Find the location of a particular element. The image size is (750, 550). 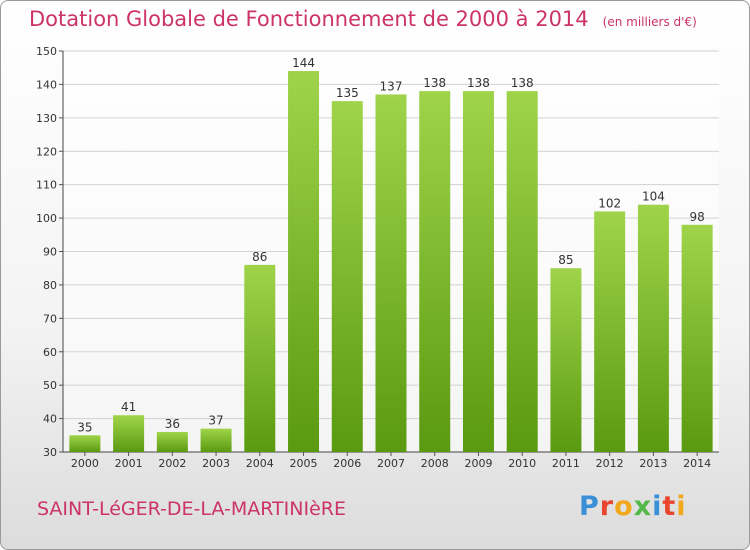

bar-value-label: 41 is located at coordinates (128, 407).